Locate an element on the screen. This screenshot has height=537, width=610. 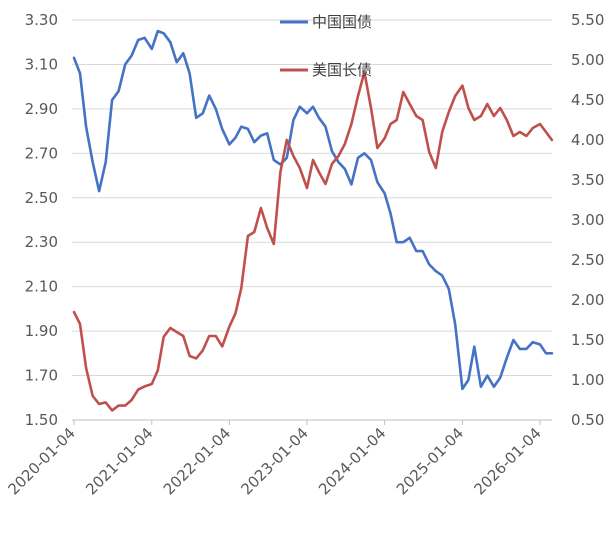
y-left-tick-label: 2.90 is located at coordinates (41, 109).